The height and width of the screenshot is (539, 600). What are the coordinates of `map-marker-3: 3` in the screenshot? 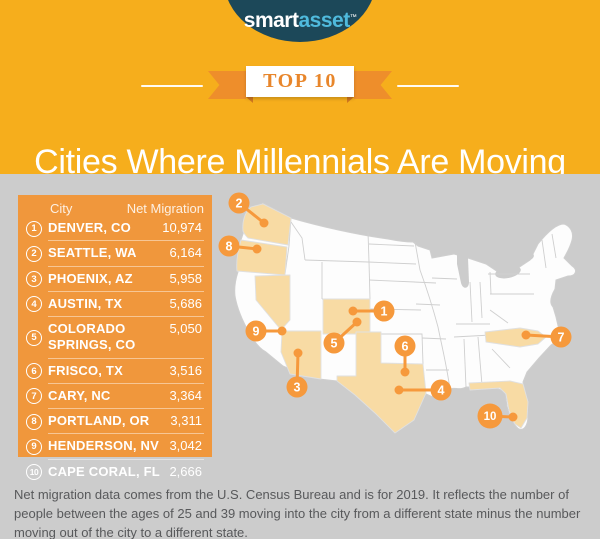 It's located at (297, 373).